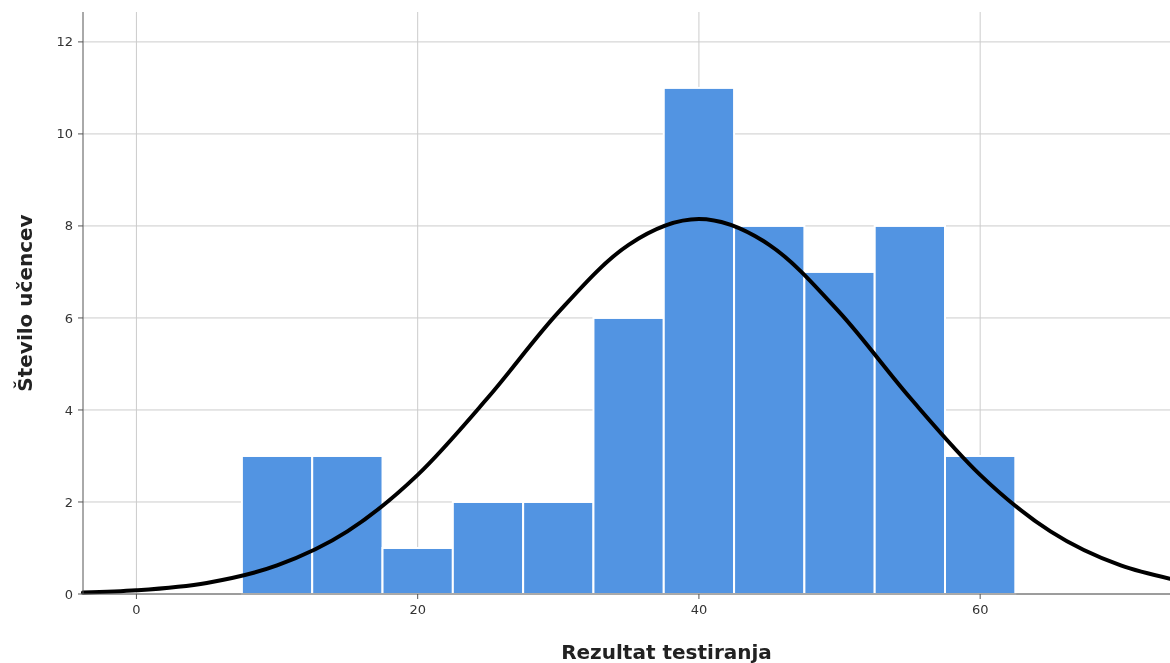 The width and height of the screenshot is (1170, 663). What do you see at coordinates (68, 502) in the screenshot?
I see `y-tick-label: 2` at bounding box center [68, 502].